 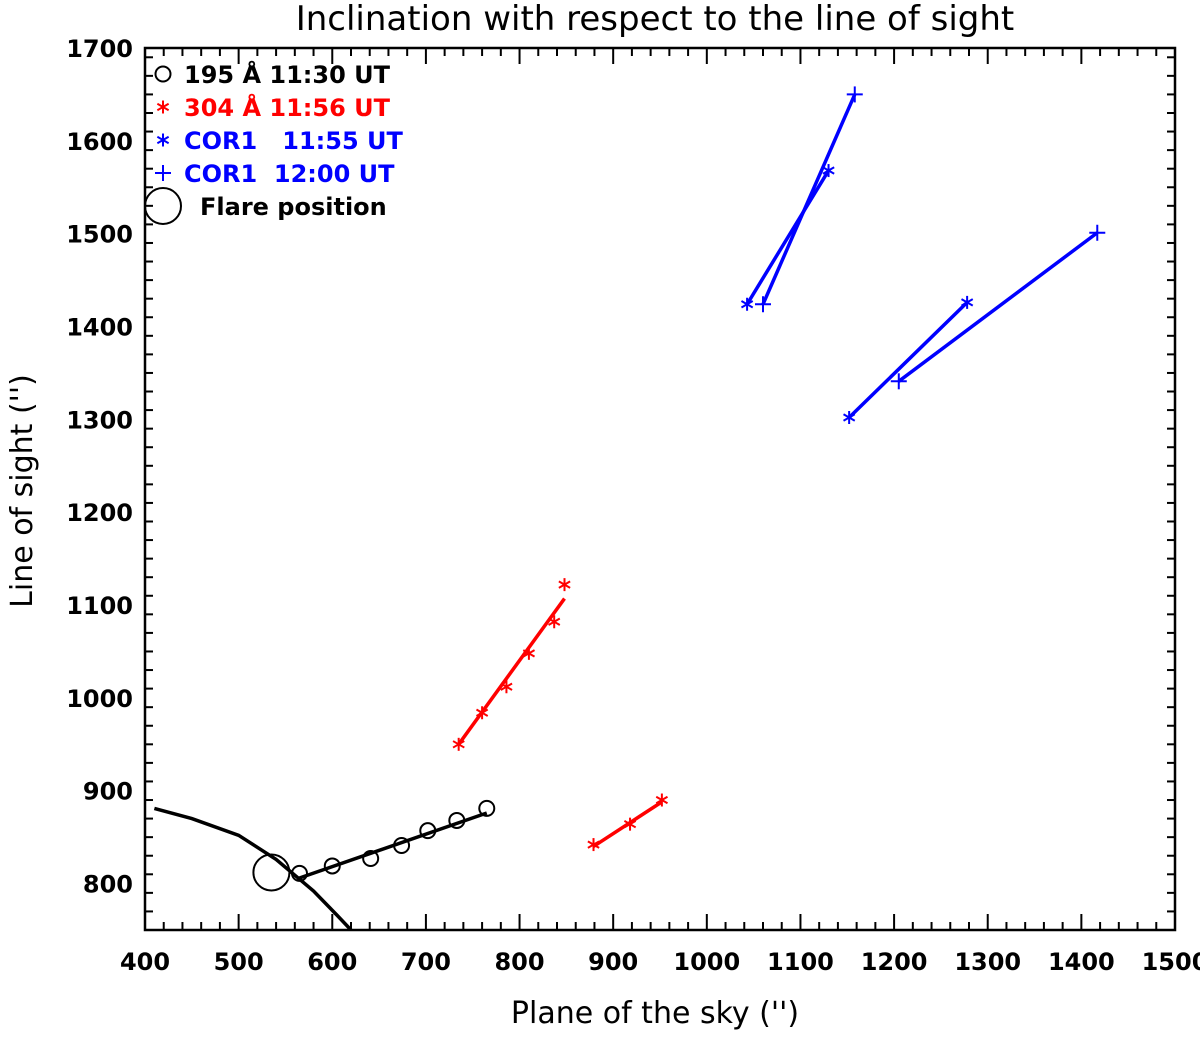 What do you see at coordinates (99, 142) in the screenshot?
I see `y-tick-label: 1600` at bounding box center [99, 142].